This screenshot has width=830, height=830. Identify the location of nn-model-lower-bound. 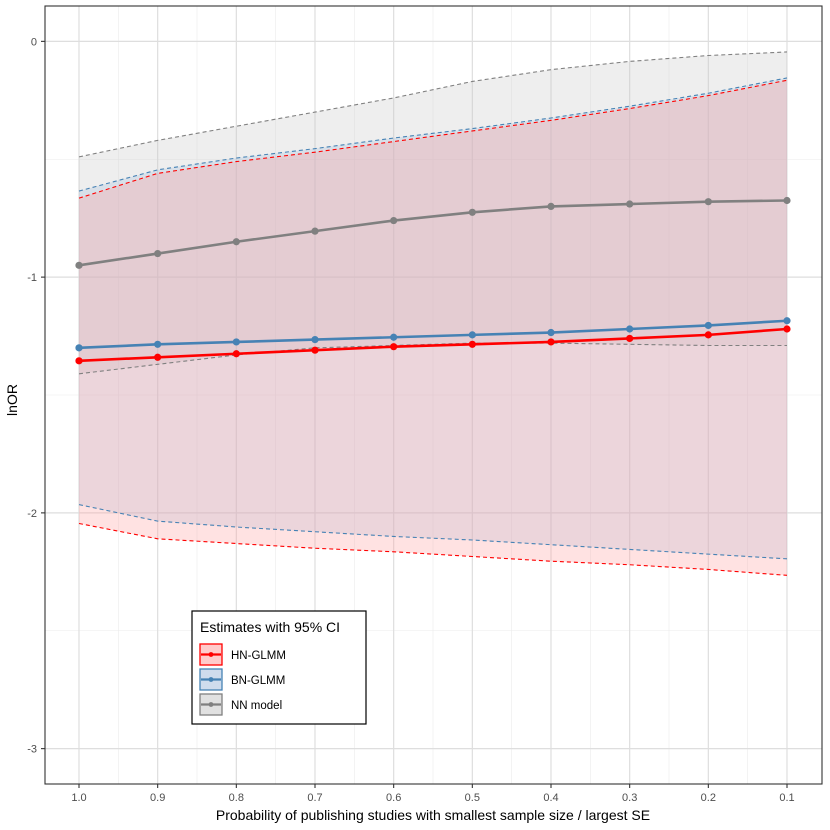
(432, 358).